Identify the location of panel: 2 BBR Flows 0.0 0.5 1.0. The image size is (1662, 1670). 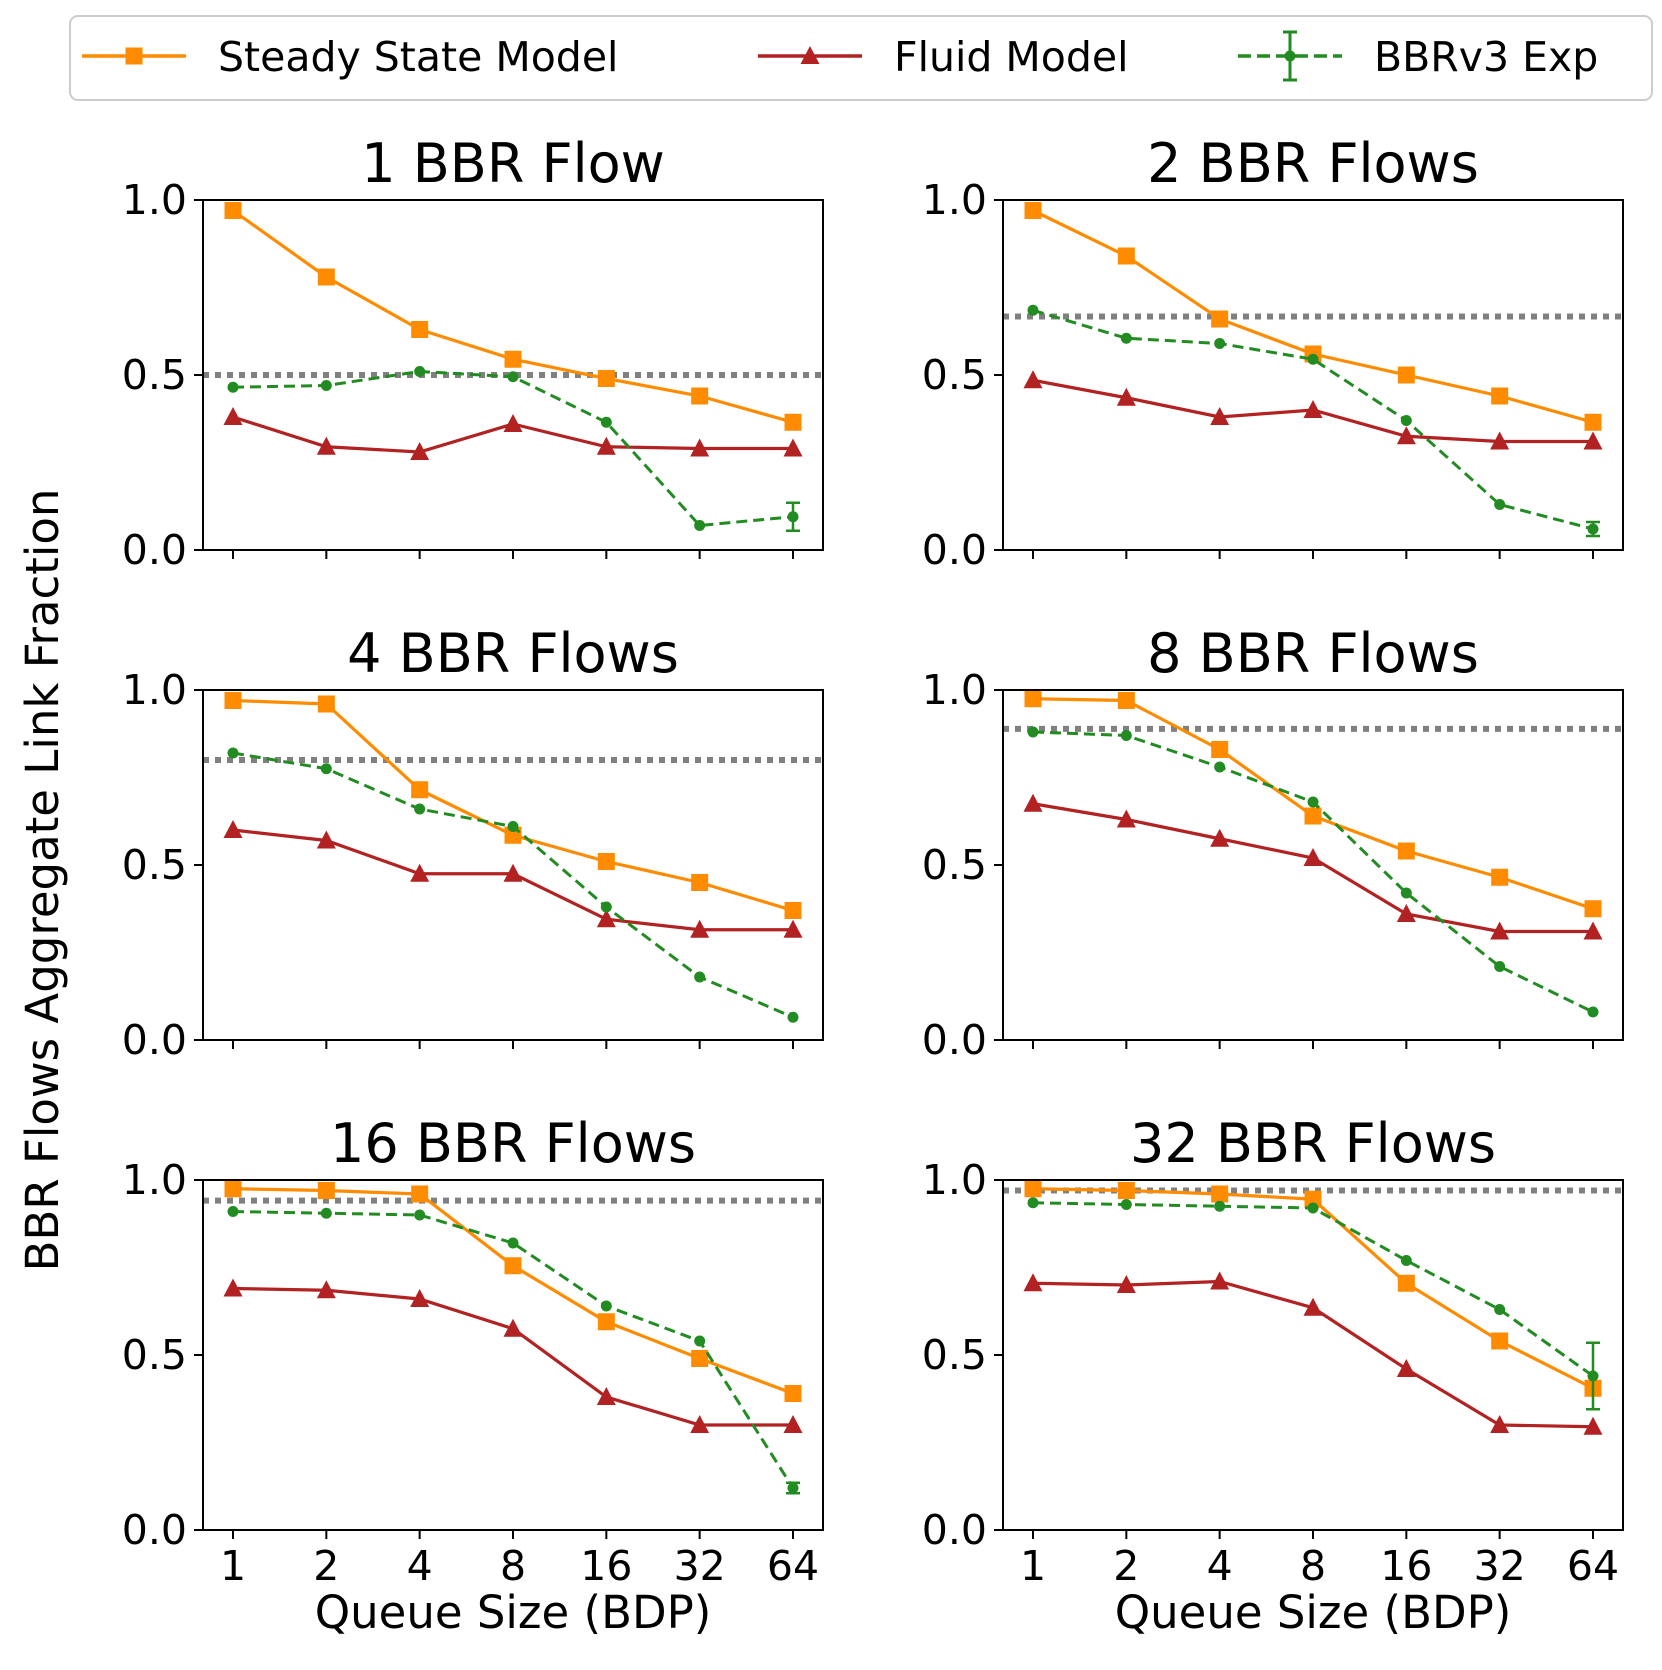
(1273, 353).